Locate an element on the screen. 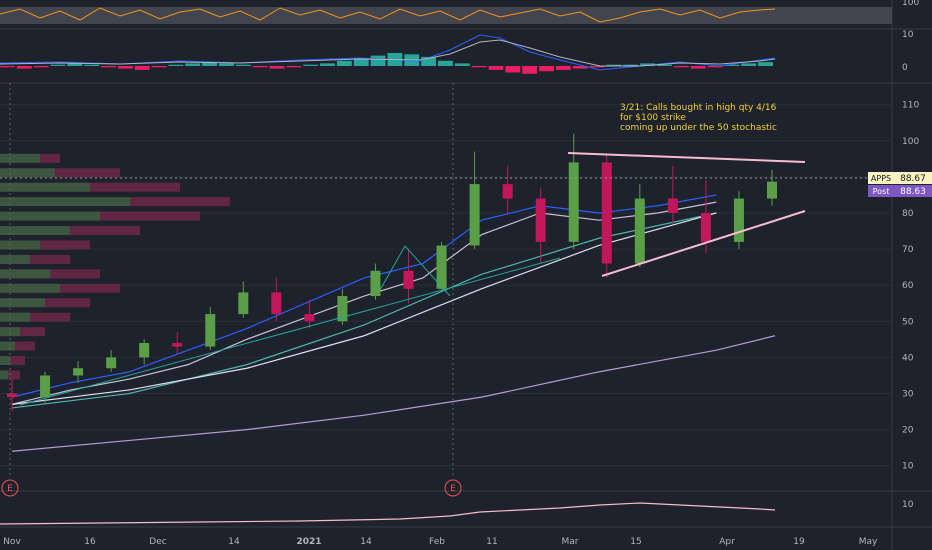 The image size is (932, 550). stochastic-pane: 100 is located at coordinates (459, 12).